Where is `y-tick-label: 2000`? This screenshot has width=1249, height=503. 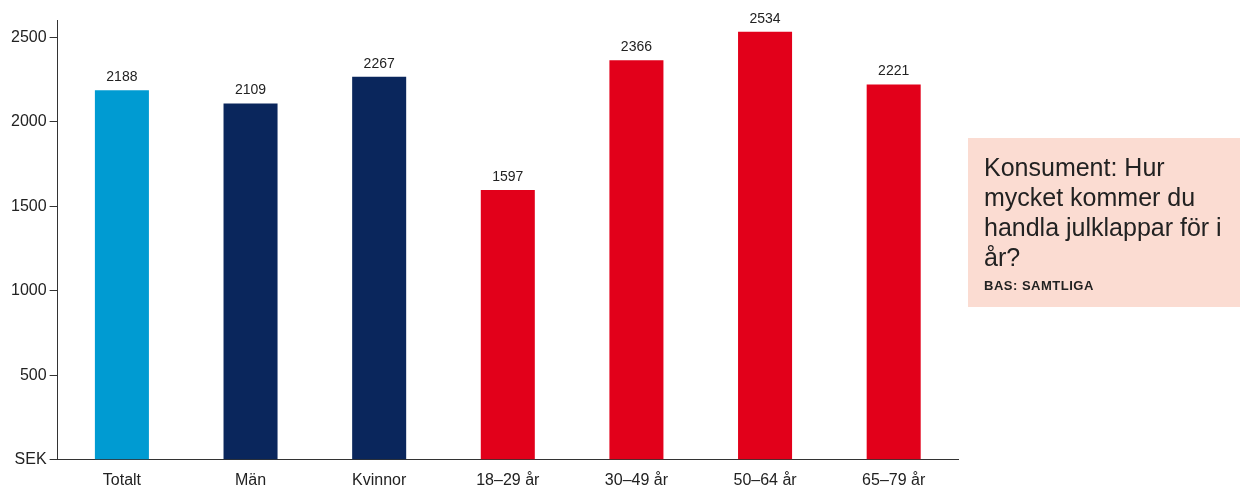
y-tick-label: 2000 is located at coordinates (29, 121).